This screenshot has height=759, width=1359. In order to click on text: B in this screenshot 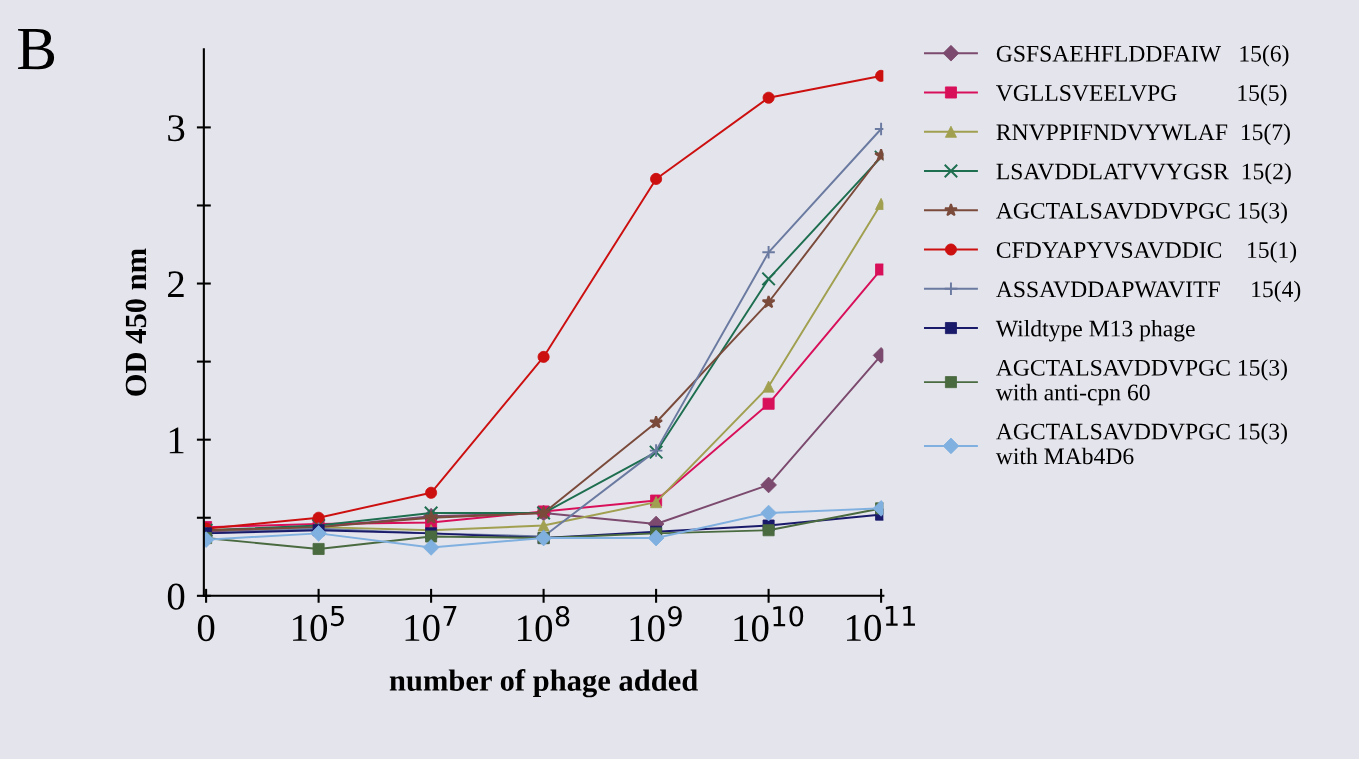, I will do `click(36, 49)`.